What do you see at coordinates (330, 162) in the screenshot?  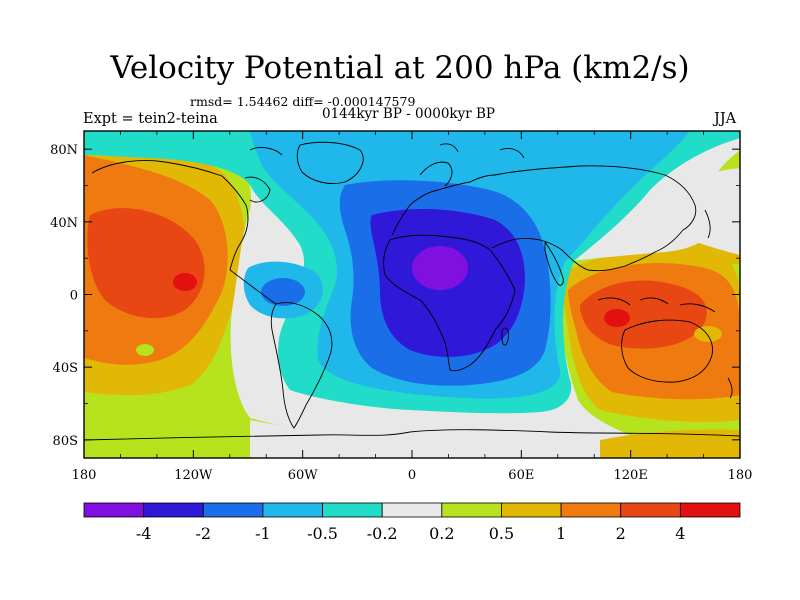 I see `coast-greenland` at bounding box center [330, 162].